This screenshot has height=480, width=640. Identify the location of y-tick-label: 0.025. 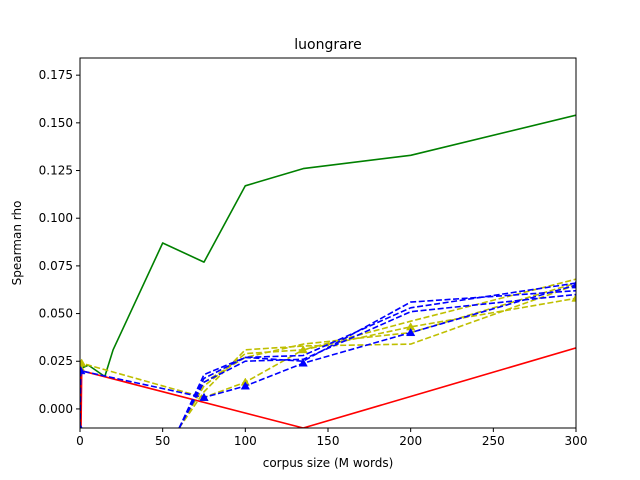
(56, 361).